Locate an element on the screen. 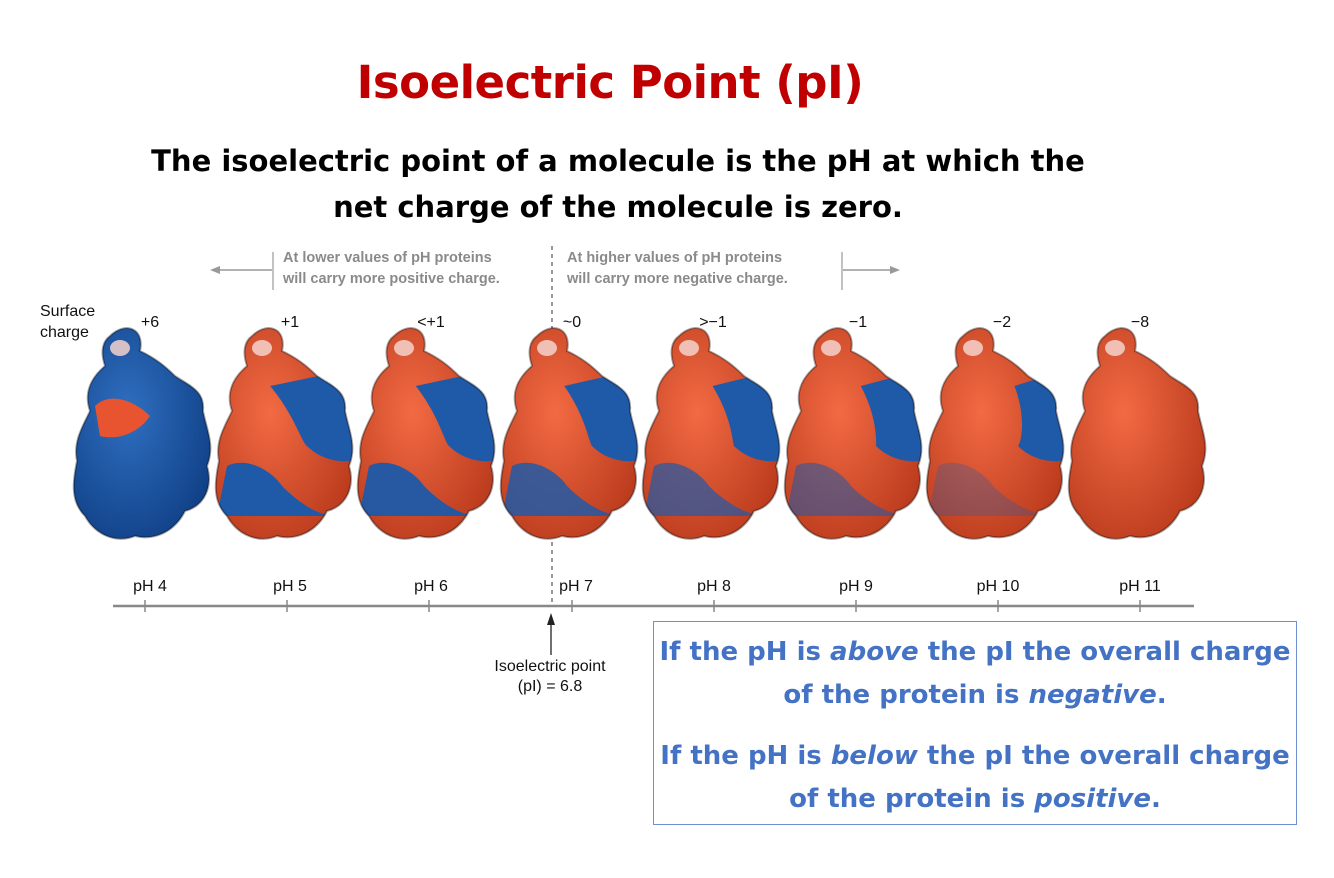 The height and width of the screenshot is (878, 1334). isoelectric-point-line-1: Isoelectric point is located at coordinates (550, 666).